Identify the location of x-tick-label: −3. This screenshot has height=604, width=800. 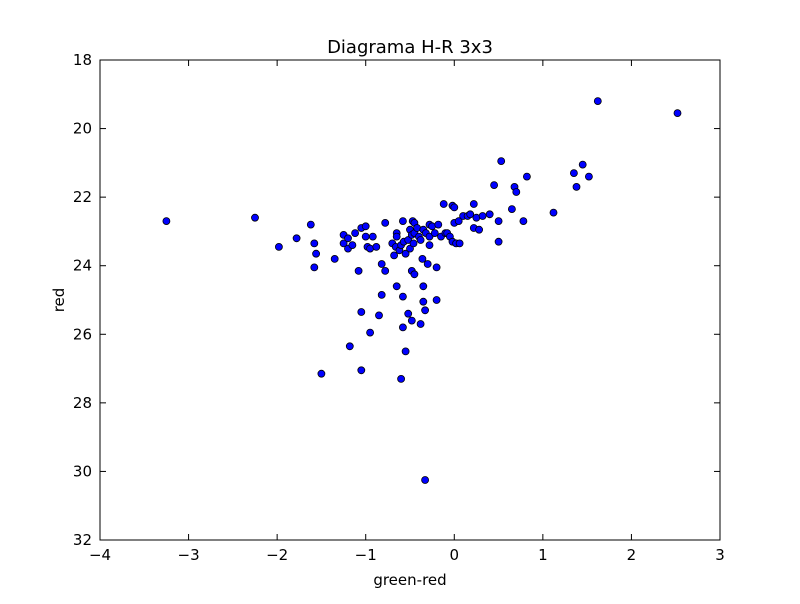
(189, 555).